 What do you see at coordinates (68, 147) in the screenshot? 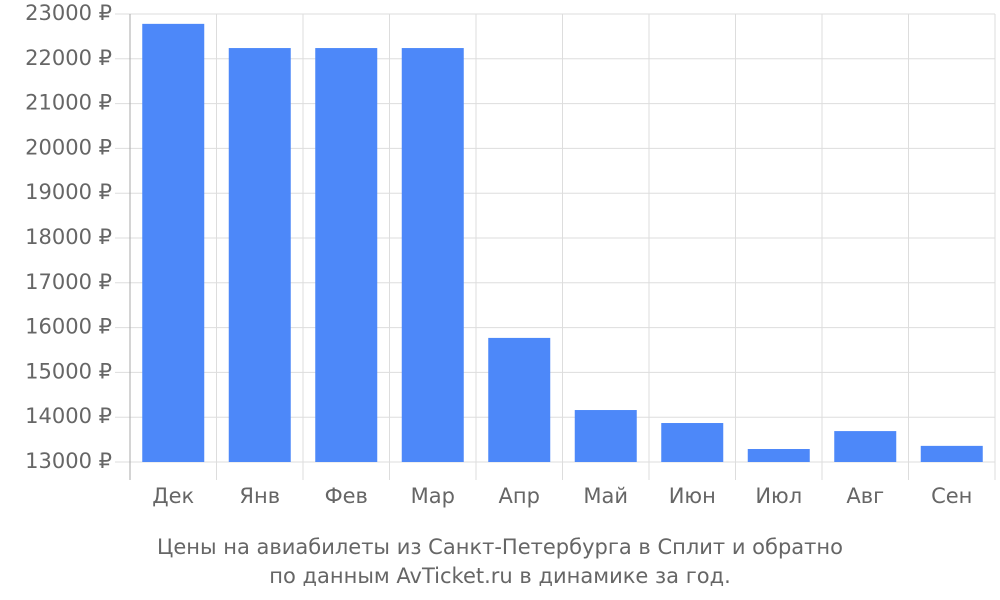
I see `y-tick-label: 20000 ₽` at bounding box center [68, 147].